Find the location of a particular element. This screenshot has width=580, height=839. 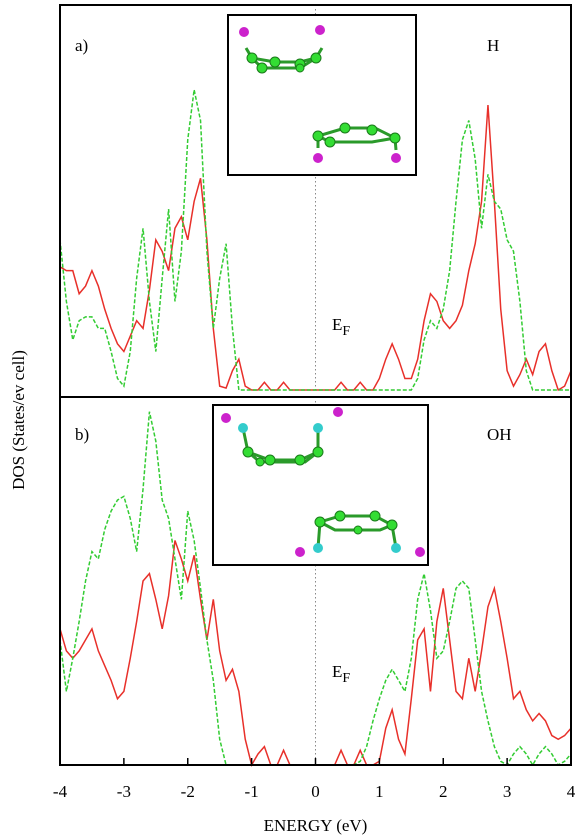

x-tick-label: -3 is located at coordinates (124, 791).